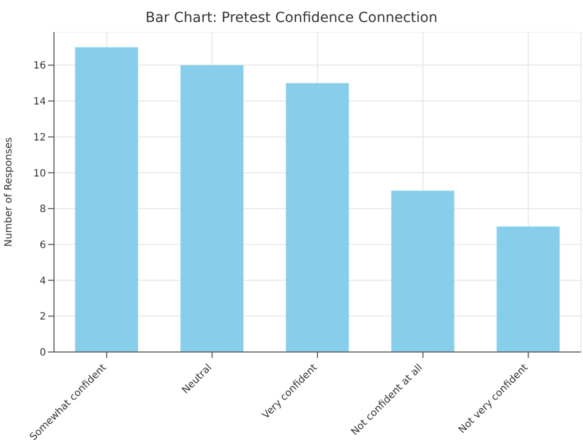 The height and width of the screenshot is (440, 583). Describe the element at coordinates (39, 102) in the screenshot. I see `y-tick-label: 14` at that location.